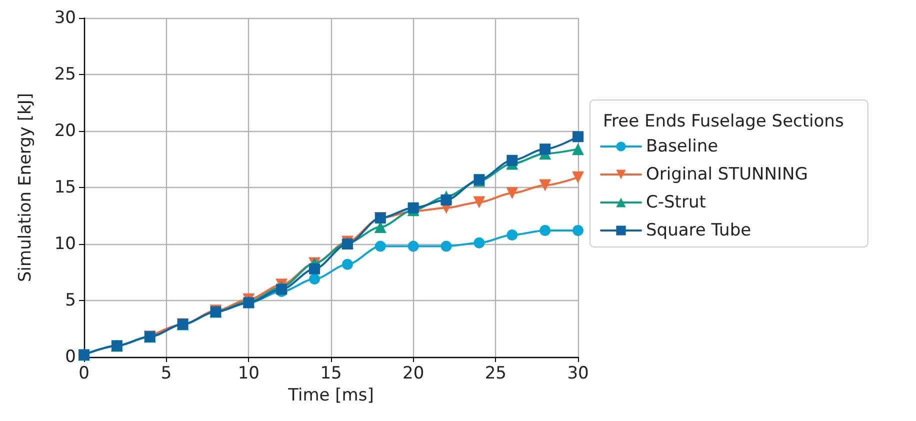 This screenshot has width=916, height=421. What do you see at coordinates (331, 374) in the screenshot?
I see `x-tick-label: 15` at bounding box center [331, 374].